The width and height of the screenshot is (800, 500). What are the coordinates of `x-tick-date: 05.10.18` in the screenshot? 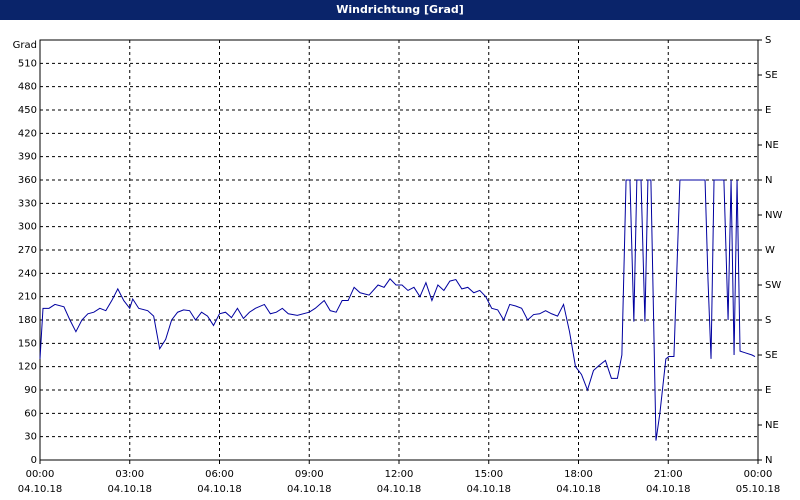 It's located at (758, 489).